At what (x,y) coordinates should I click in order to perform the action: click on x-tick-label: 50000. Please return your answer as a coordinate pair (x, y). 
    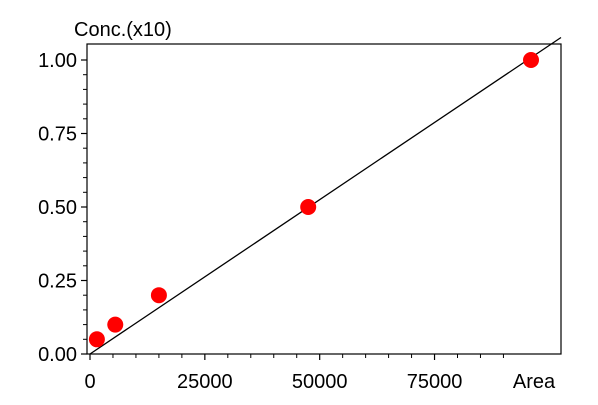
    Looking at the image, I should click on (320, 382).